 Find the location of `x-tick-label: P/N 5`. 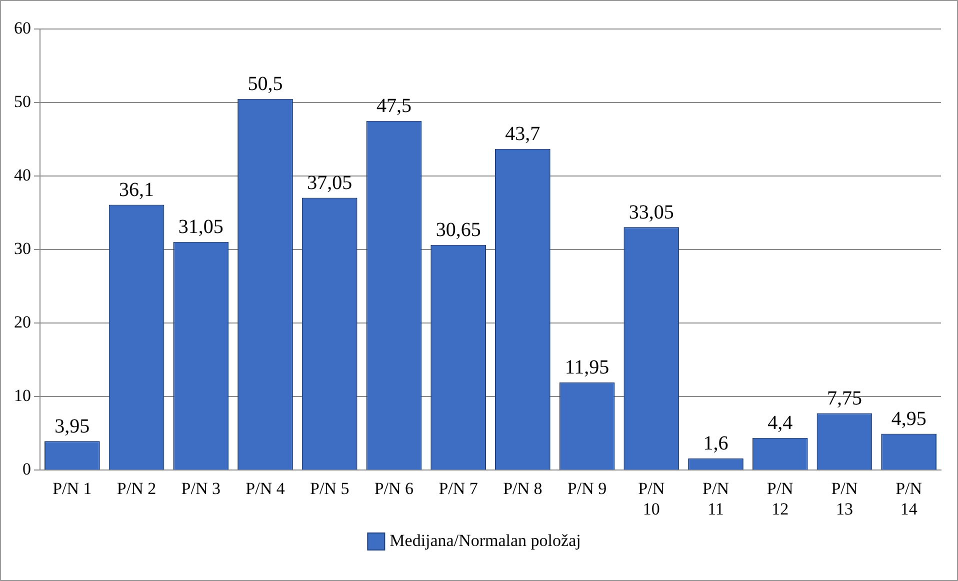

x-tick-label: P/N 5 is located at coordinates (330, 488).